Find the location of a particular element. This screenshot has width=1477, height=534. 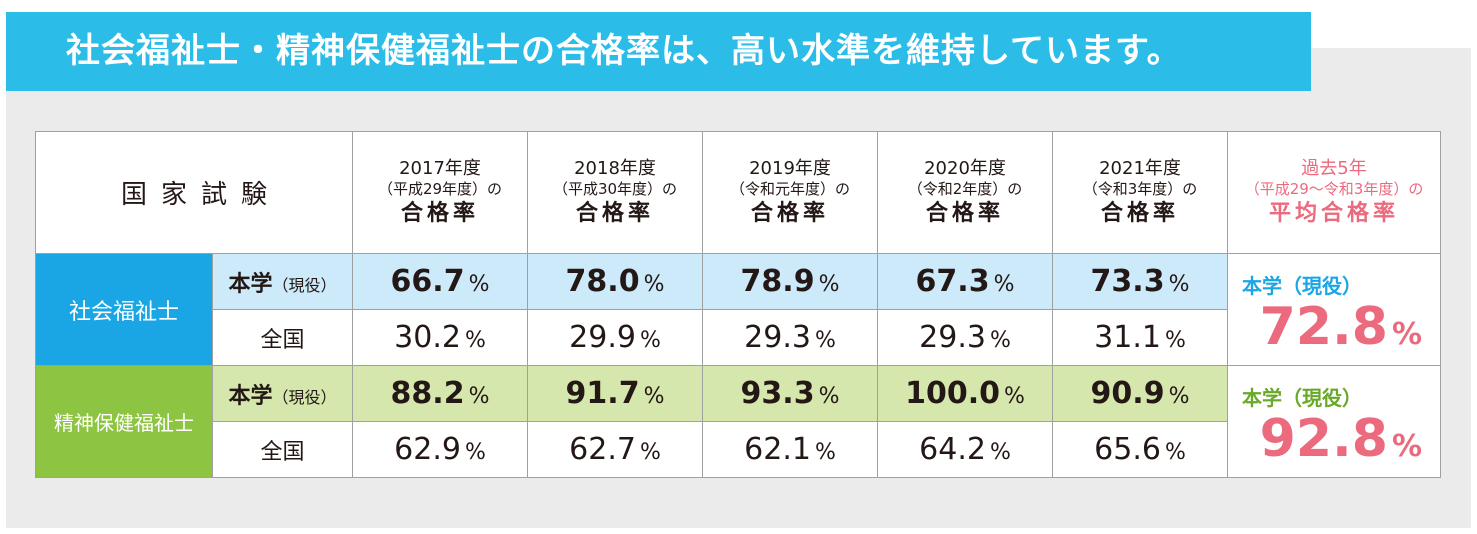

rate-cell: 29.9% is located at coordinates (615, 337).